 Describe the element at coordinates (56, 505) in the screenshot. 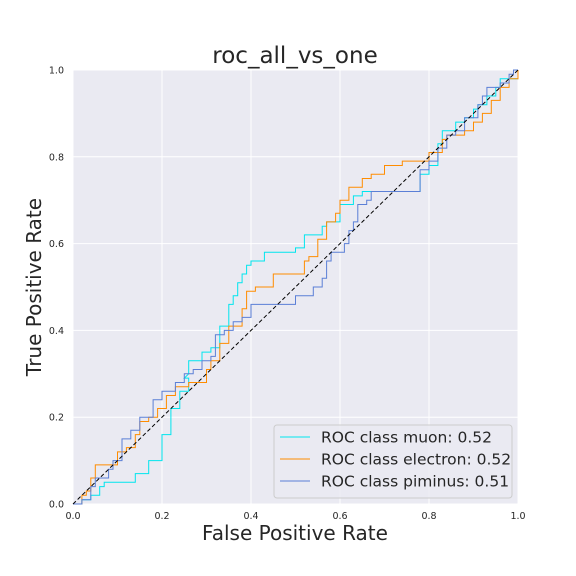

I see `y-tick-label: 0.0` at that location.